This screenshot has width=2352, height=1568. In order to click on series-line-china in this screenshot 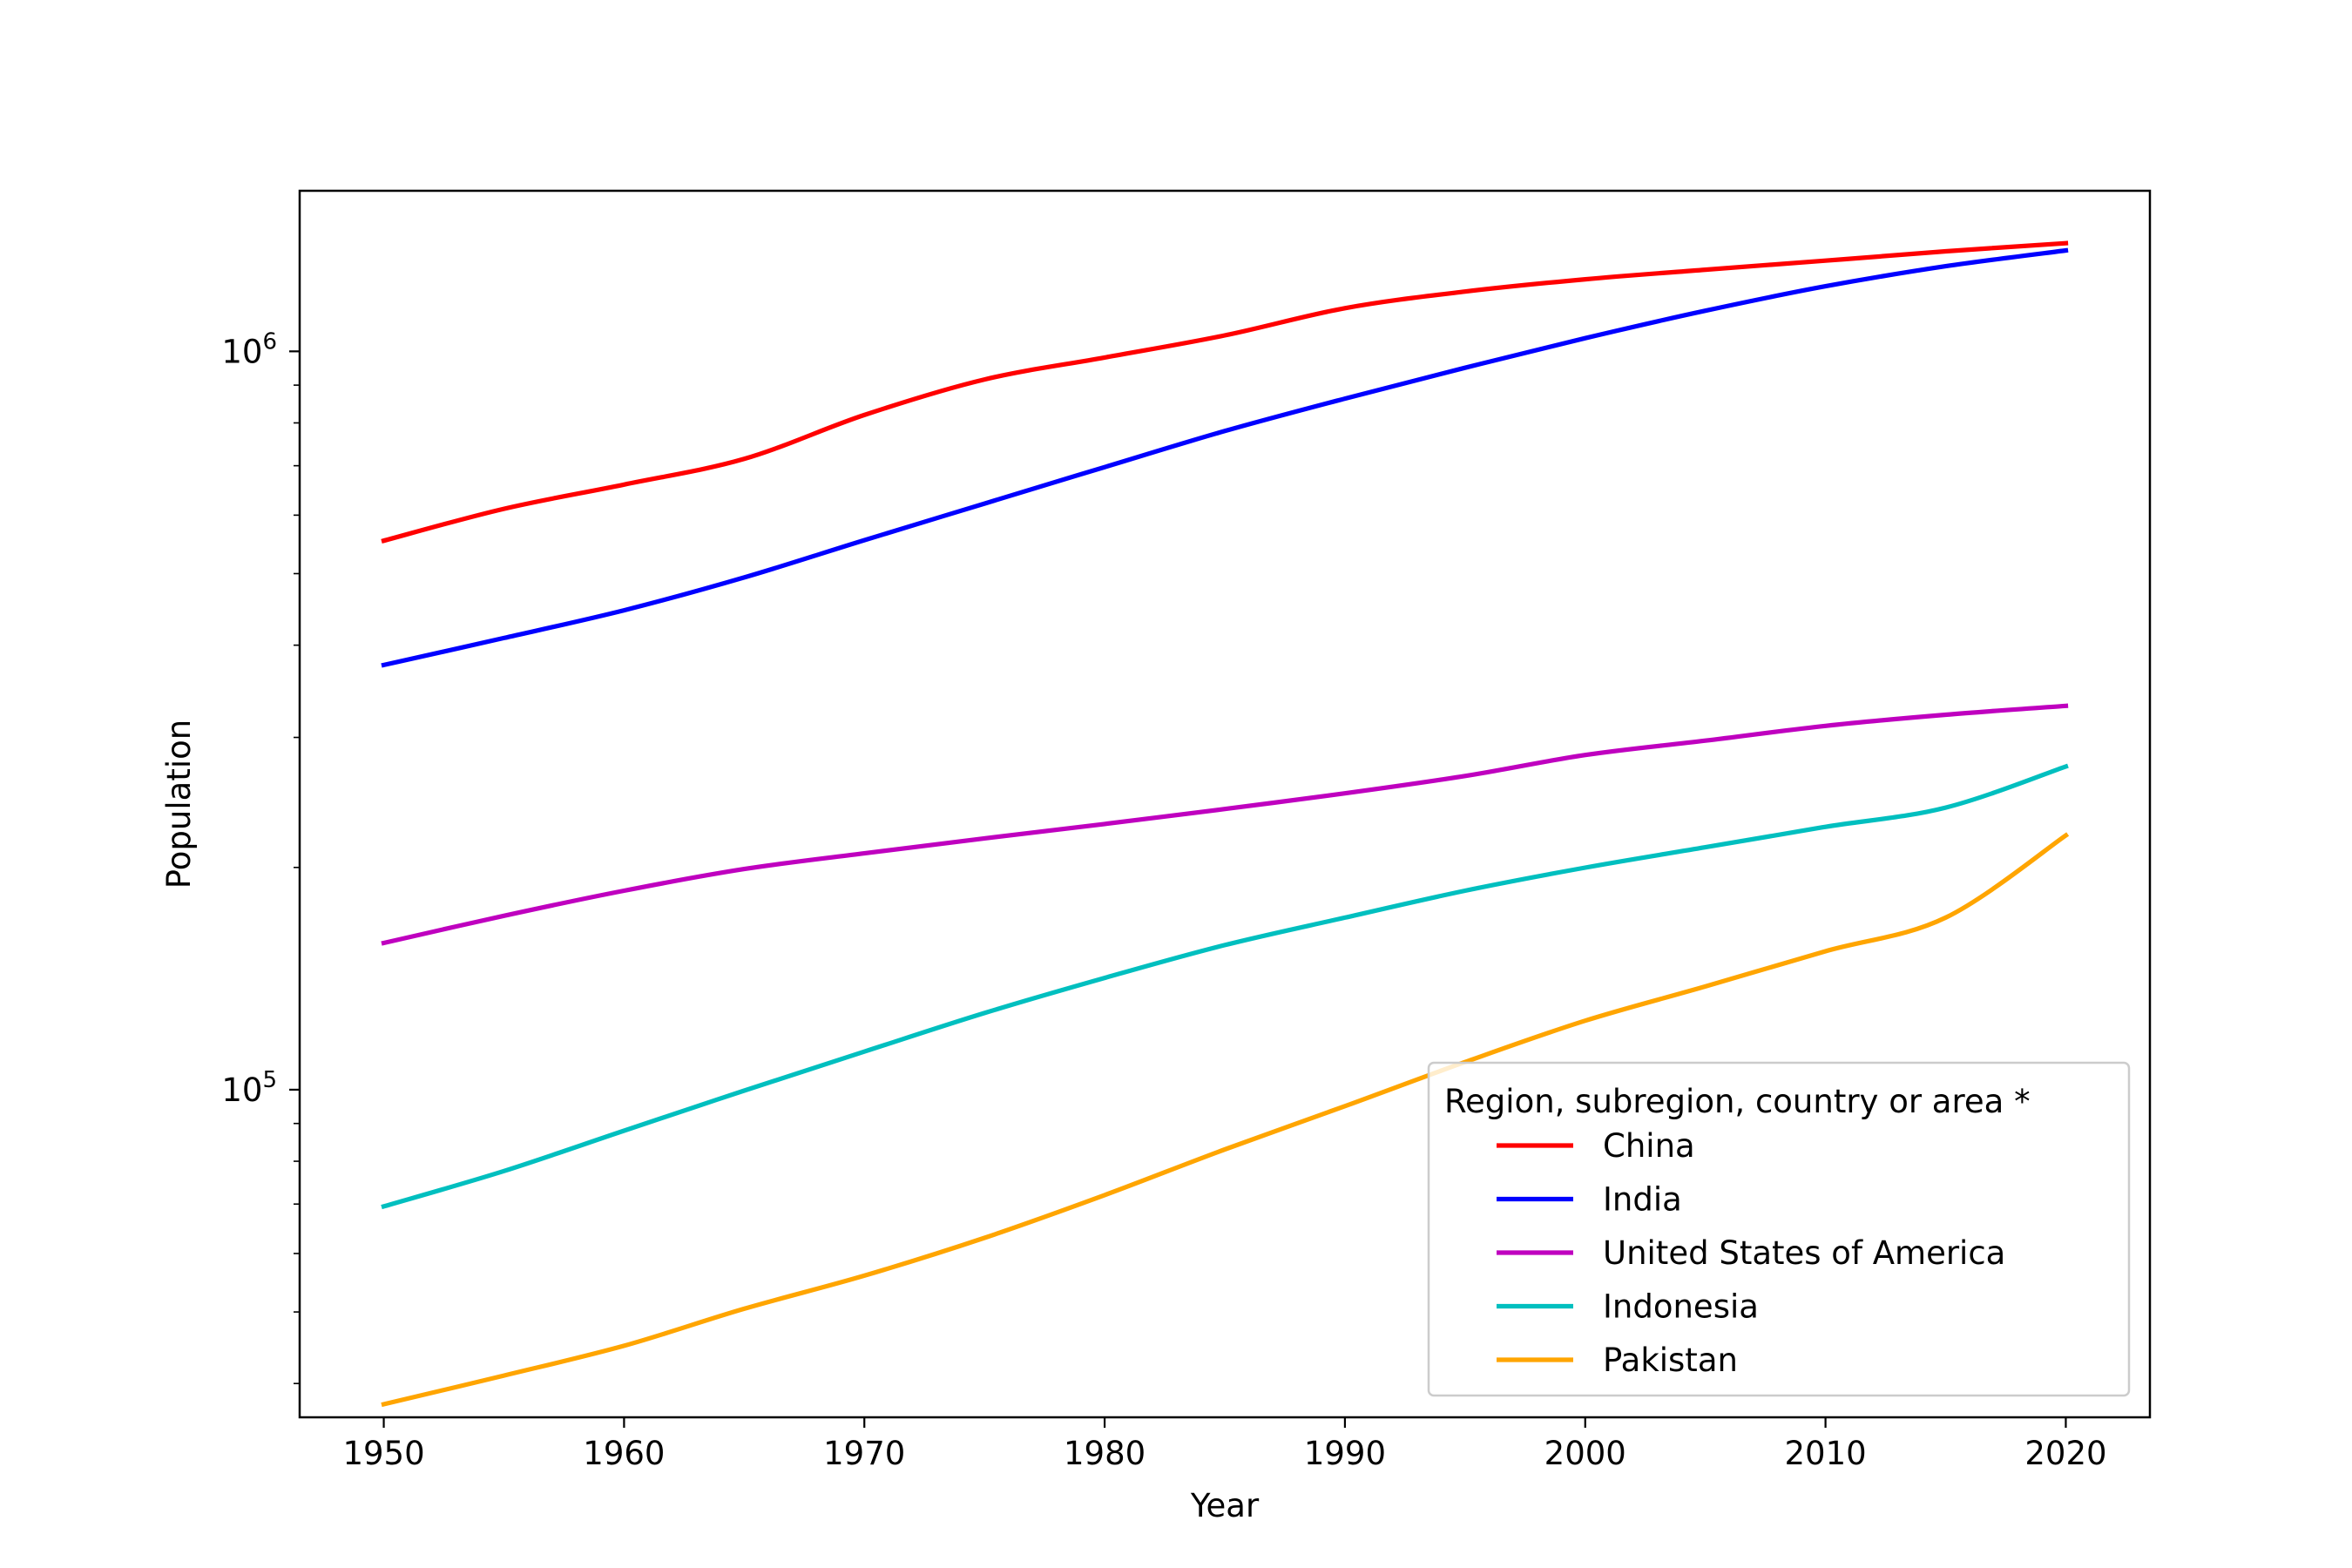, I will do `click(1225, 392)`.